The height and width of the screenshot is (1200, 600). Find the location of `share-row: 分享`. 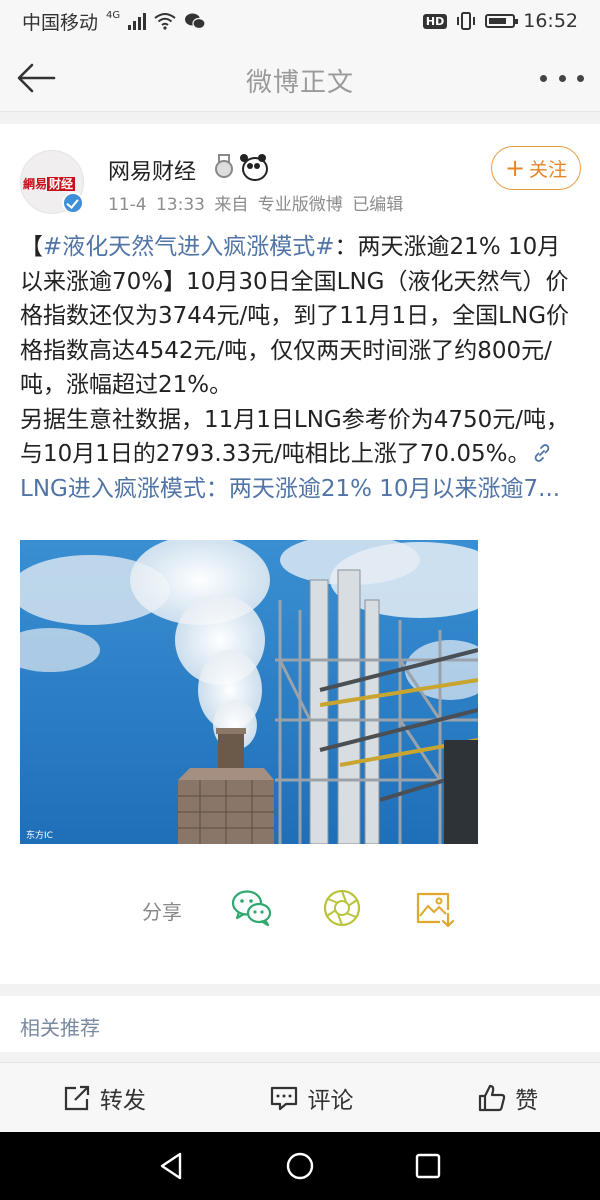

share-row: 分享 is located at coordinates (300, 909).